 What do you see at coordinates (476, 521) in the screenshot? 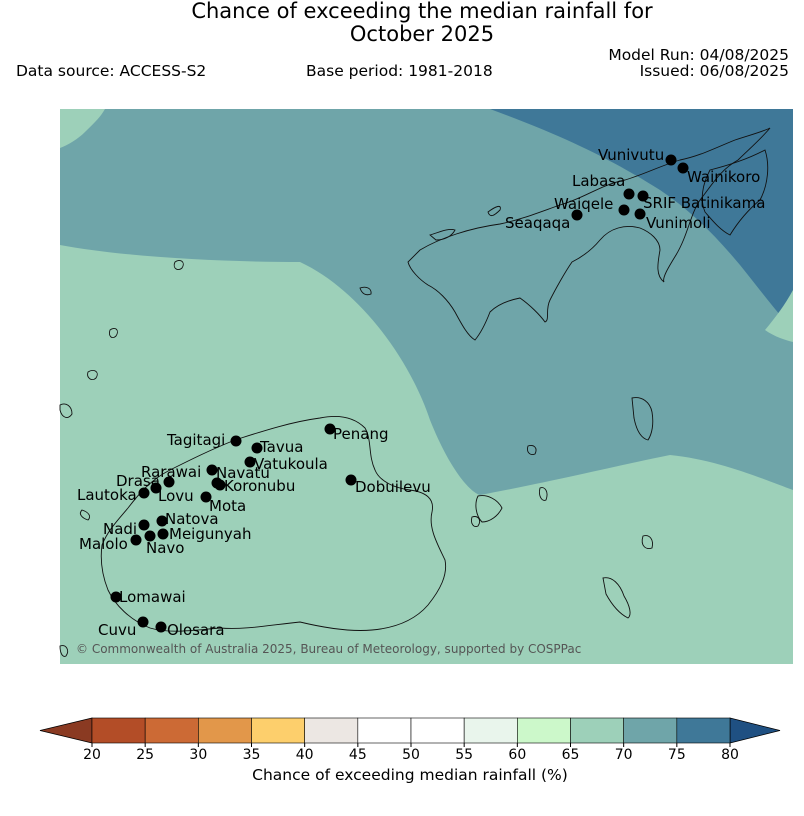
I see `ovalau-south-coast` at bounding box center [476, 521].